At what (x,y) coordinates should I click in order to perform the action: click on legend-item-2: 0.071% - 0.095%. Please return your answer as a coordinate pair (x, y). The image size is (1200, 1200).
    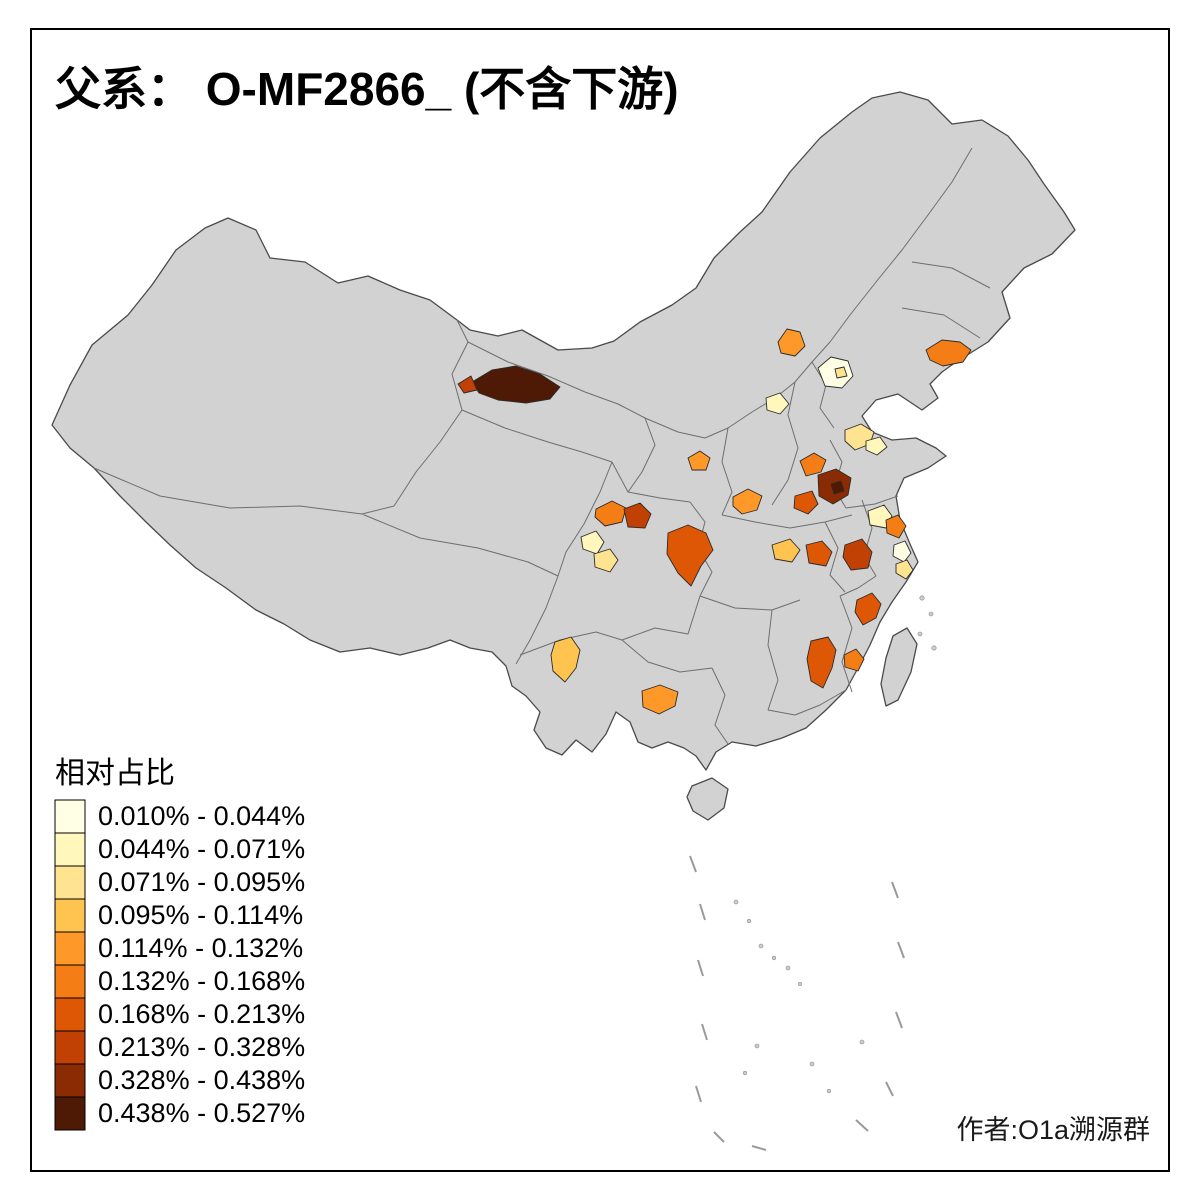
    Looking at the image, I should click on (179, 882).